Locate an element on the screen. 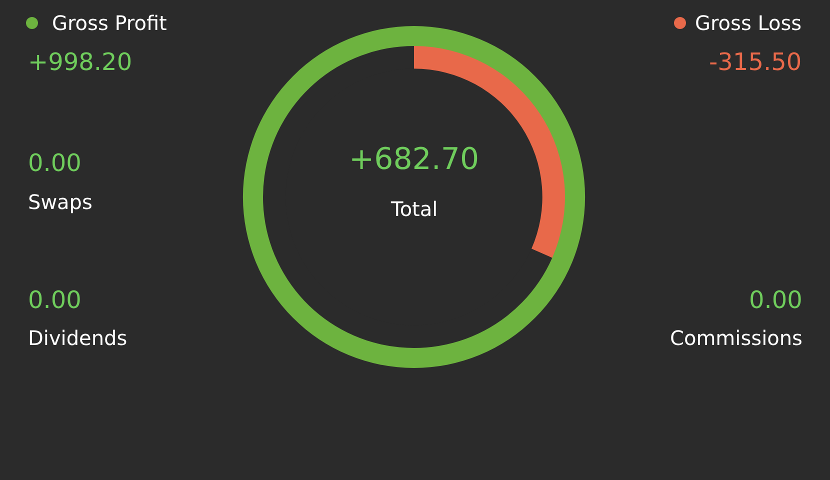  legend-label: Gross Loss is located at coordinates (748, 23).